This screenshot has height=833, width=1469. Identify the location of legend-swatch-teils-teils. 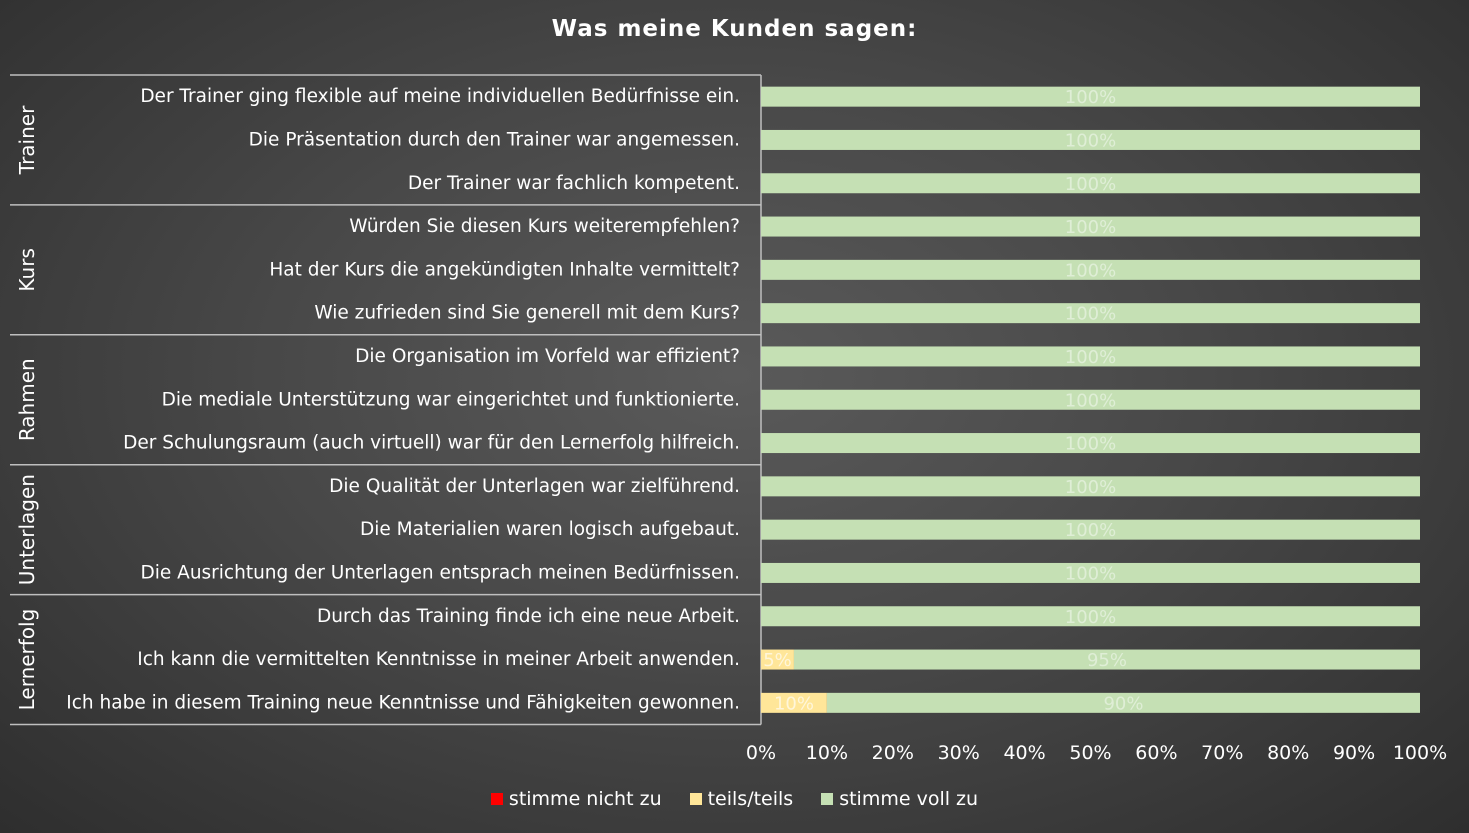
(695, 799).